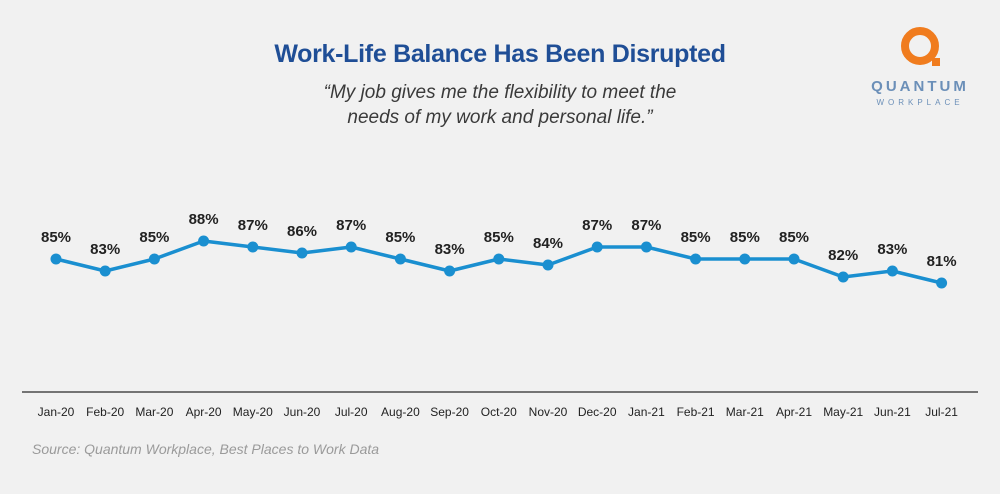 The height and width of the screenshot is (494, 1000). Describe the element at coordinates (745, 412) in the screenshot. I see `x-tick-label: Mar-21` at that location.